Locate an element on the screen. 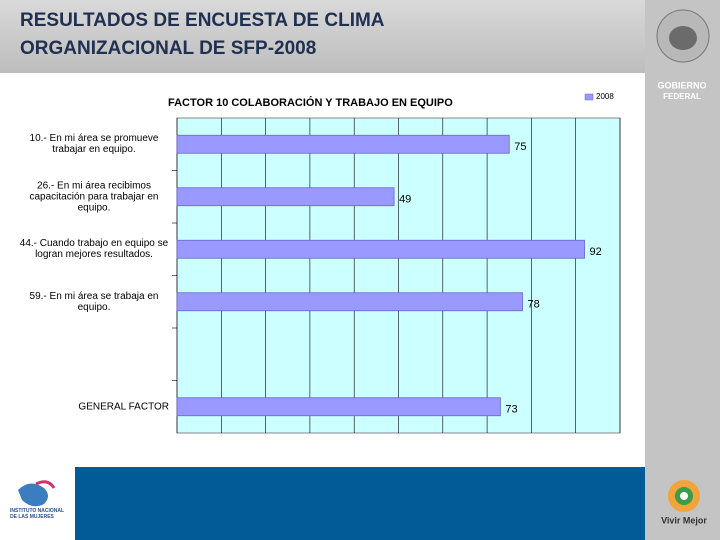 The height and width of the screenshot is (540, 720). slide-title: ORGANIZACIONAL DE SFP-2008 is located at coordinates (168, 48).